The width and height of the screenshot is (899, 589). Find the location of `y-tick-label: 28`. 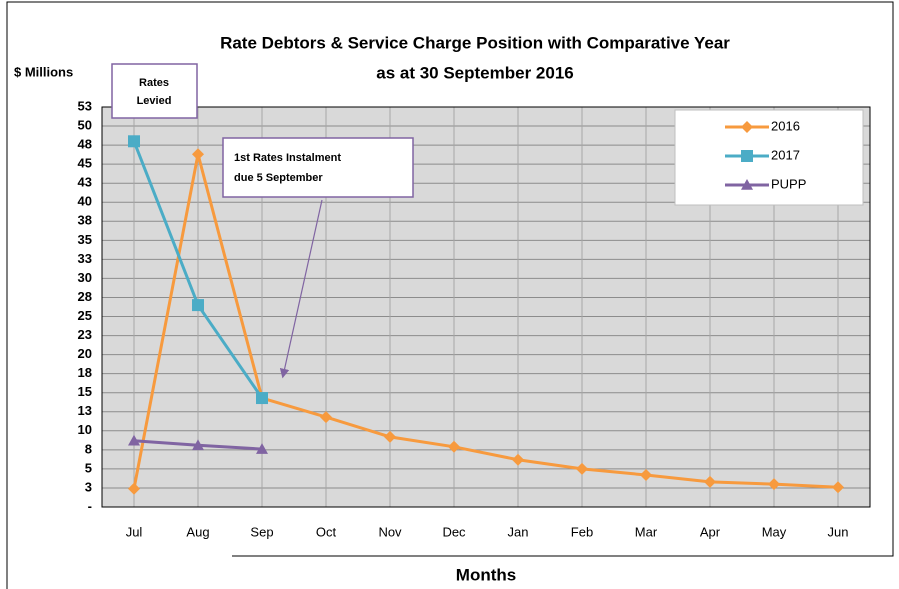

y-tick-label: 28 is located at coordinates (85, 296).